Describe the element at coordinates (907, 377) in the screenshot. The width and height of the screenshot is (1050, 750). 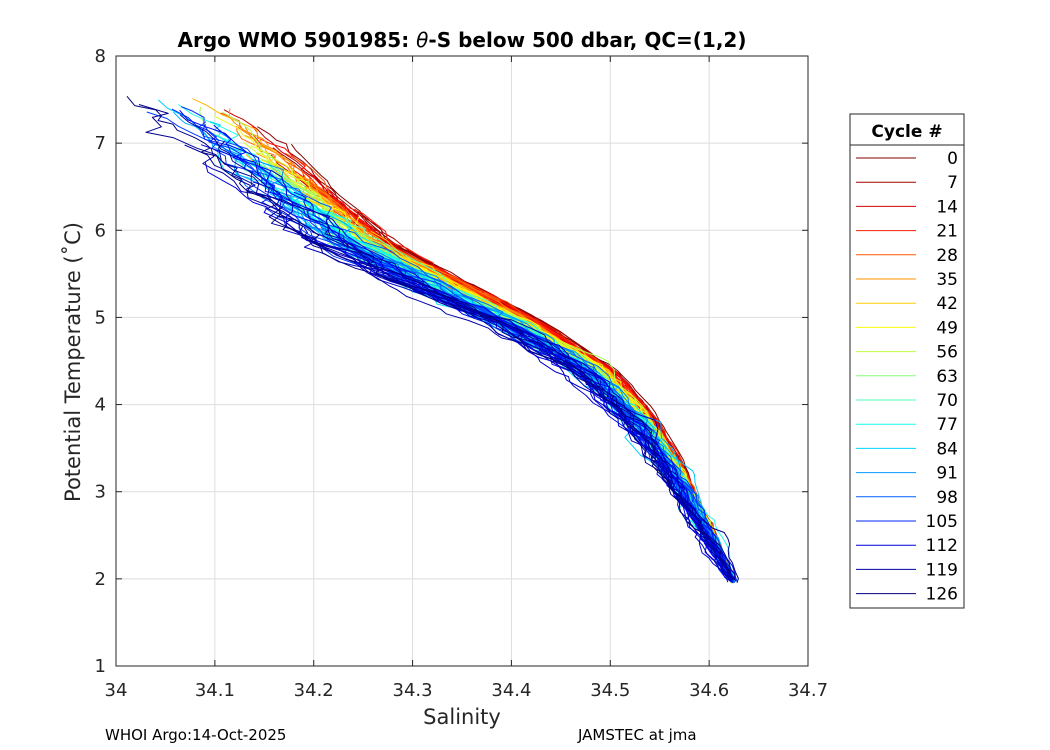
I see `legend-entries: 0 7 14 21 28 35 42 49 56 63 70 77 84 91 98 105 112 119 126` at that location.